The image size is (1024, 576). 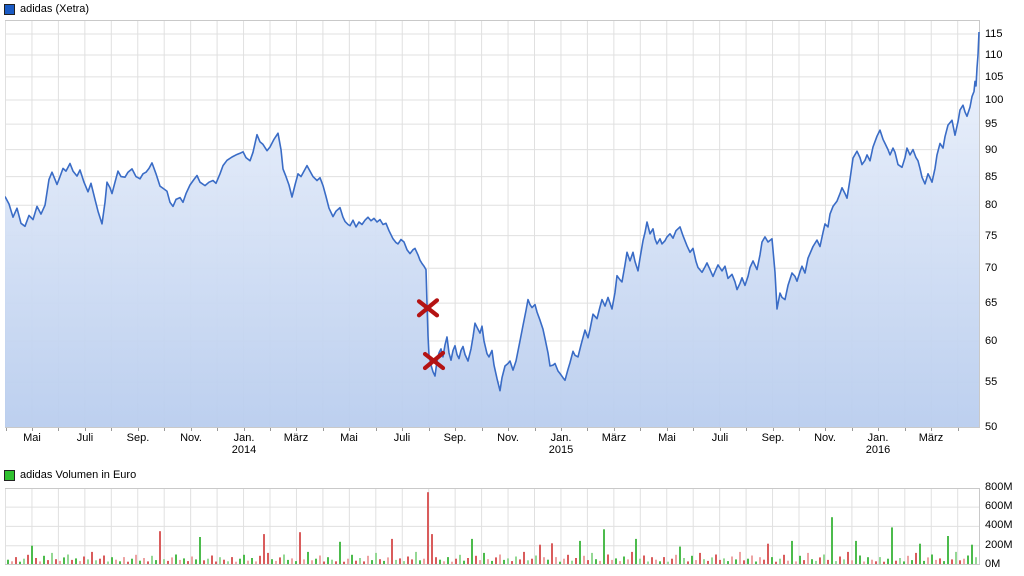 I want to click on price-y-tick-label: 70, so click(x=991, y=268).